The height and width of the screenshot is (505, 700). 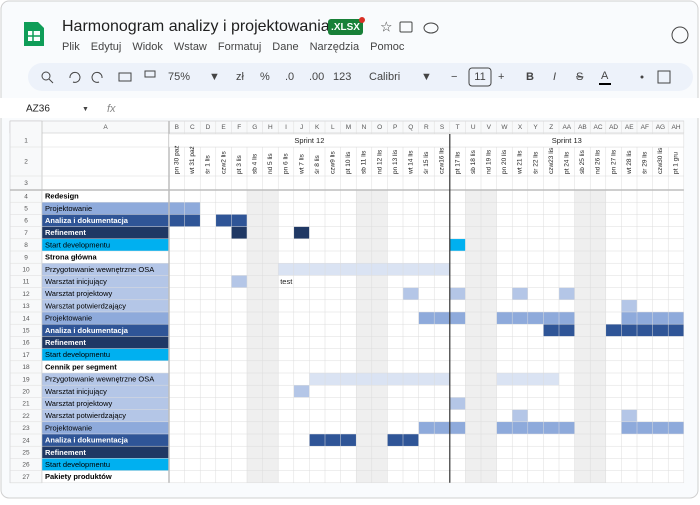 I want to click on row-number: 10, so click(x=26, y=270).